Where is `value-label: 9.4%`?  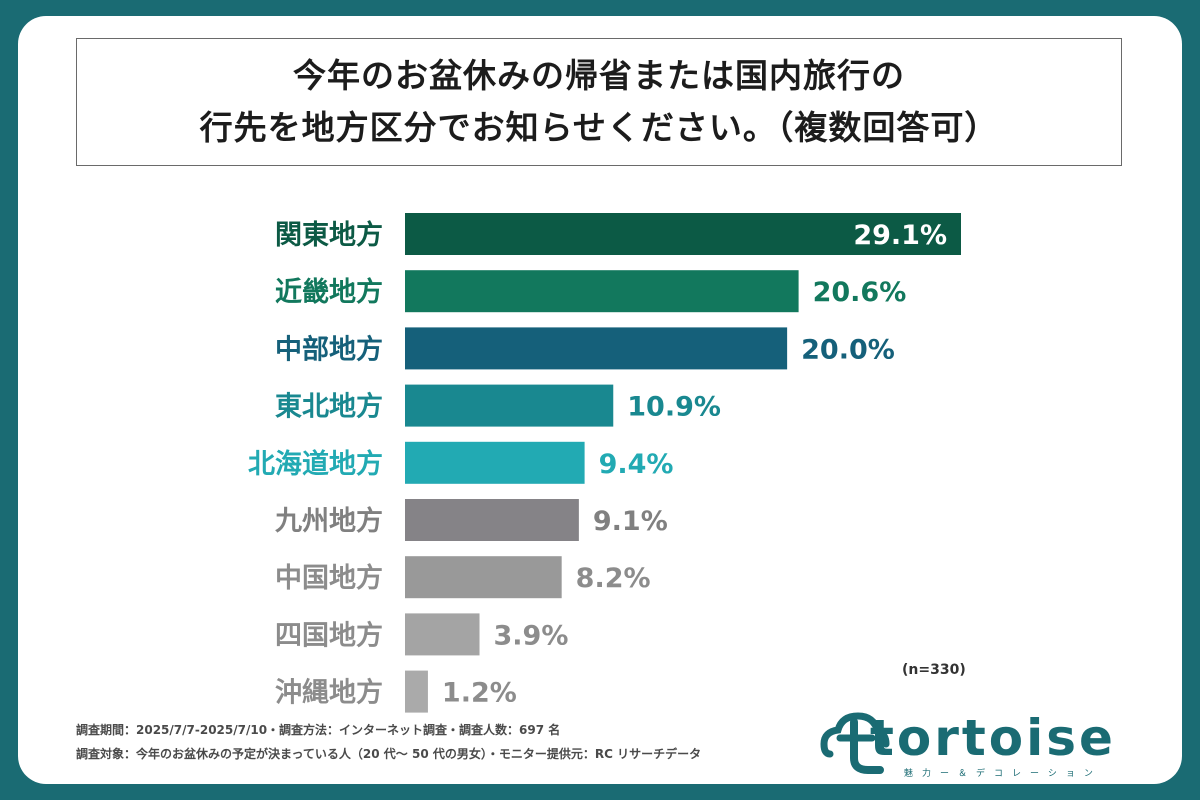 value-label: 9.4% is located at coordinates (636, 464).